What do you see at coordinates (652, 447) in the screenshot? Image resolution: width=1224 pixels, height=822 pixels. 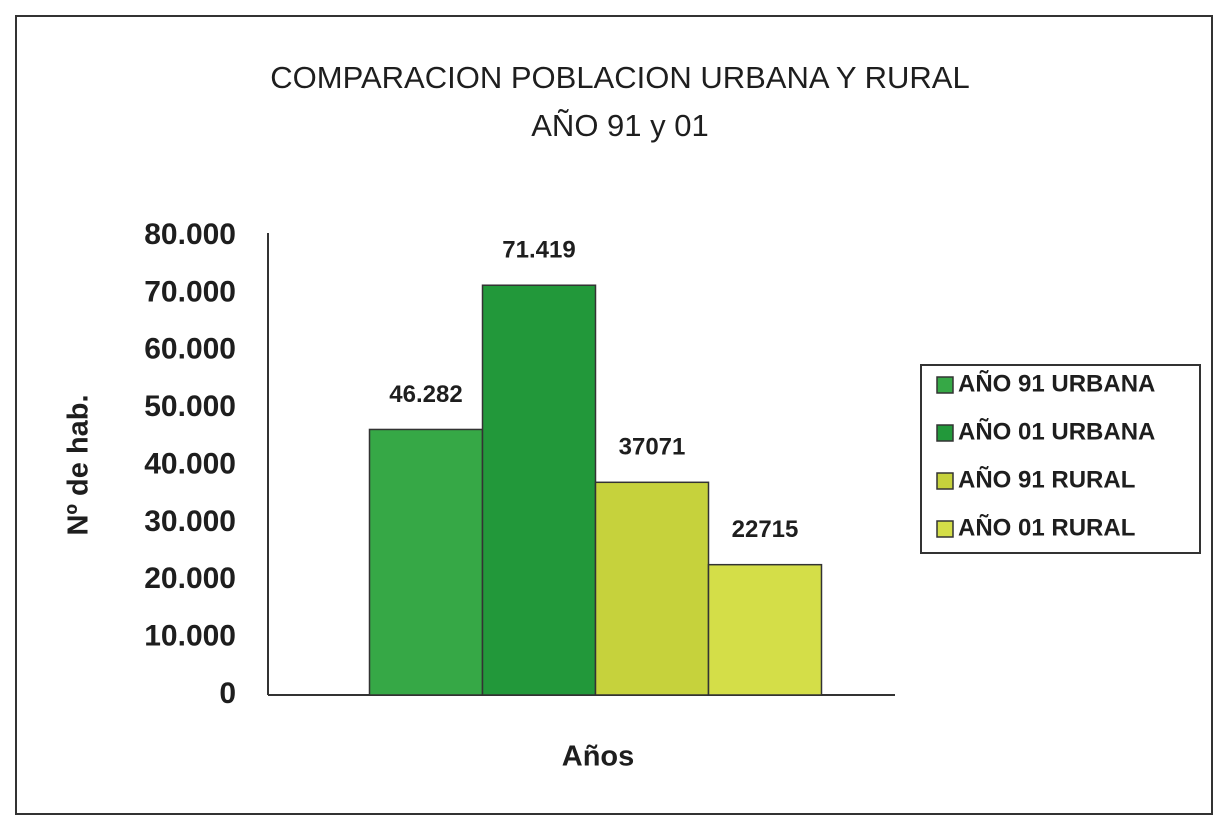 I see `value-label: 37071` at bounding box center [652, 447].